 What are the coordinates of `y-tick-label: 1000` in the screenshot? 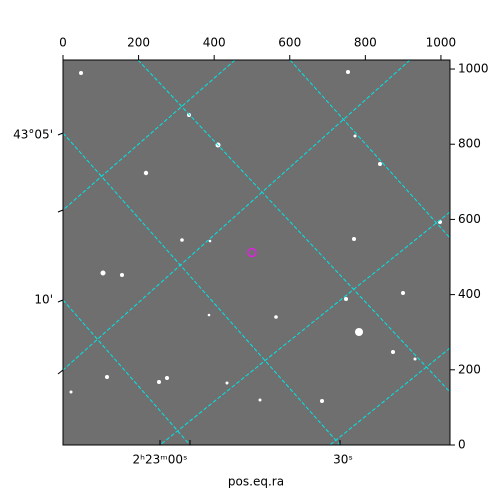 It's located at (473, 69).